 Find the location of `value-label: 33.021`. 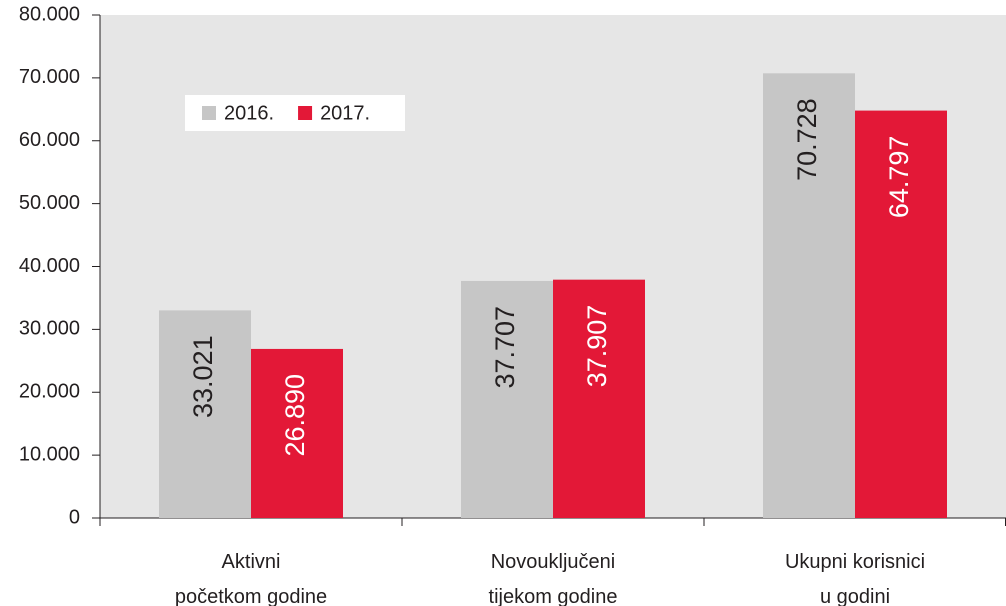

value-label: 33.021 is located at coordinates (203, 376).